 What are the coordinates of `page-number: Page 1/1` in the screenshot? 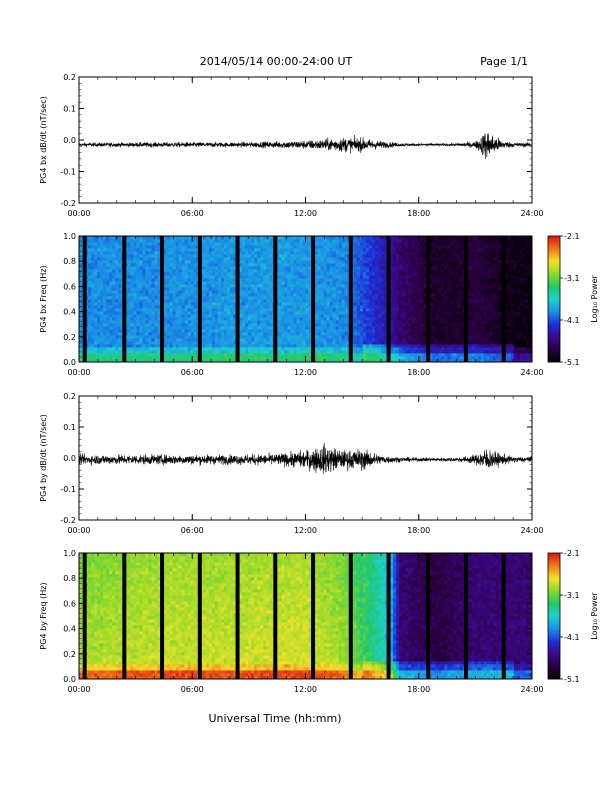 It's located at (504, 61).